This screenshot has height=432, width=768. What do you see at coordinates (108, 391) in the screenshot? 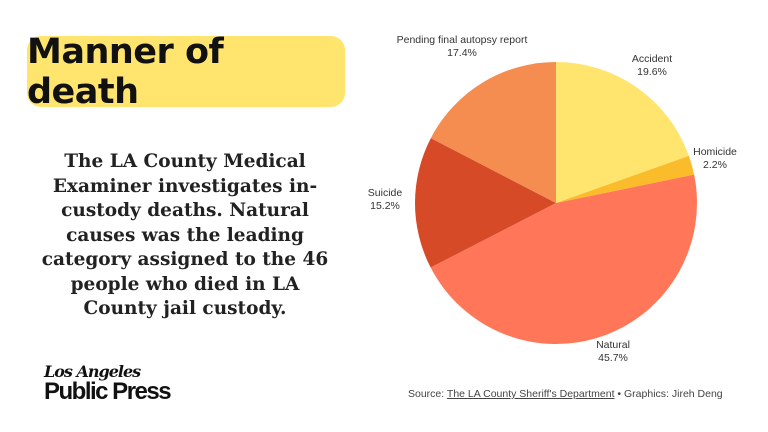
I see `logo-line2: Public Press` at bounding box center [108, 391].